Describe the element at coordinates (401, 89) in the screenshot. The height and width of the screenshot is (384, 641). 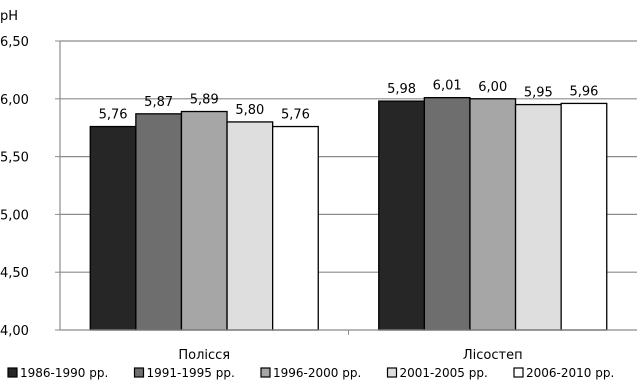
I see `data-label: 5,98` at that location.